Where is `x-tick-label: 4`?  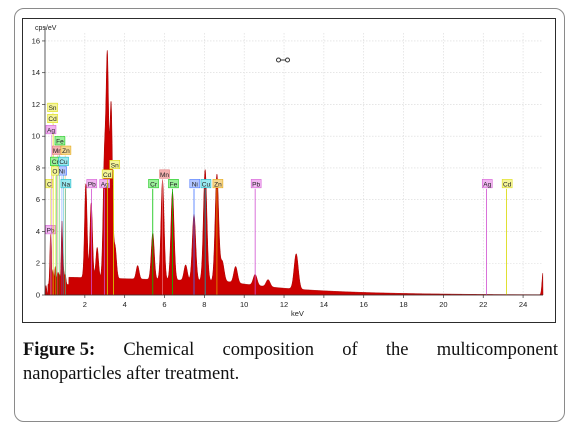 x-tick-label: 4 is located at coordinates (125, 304).